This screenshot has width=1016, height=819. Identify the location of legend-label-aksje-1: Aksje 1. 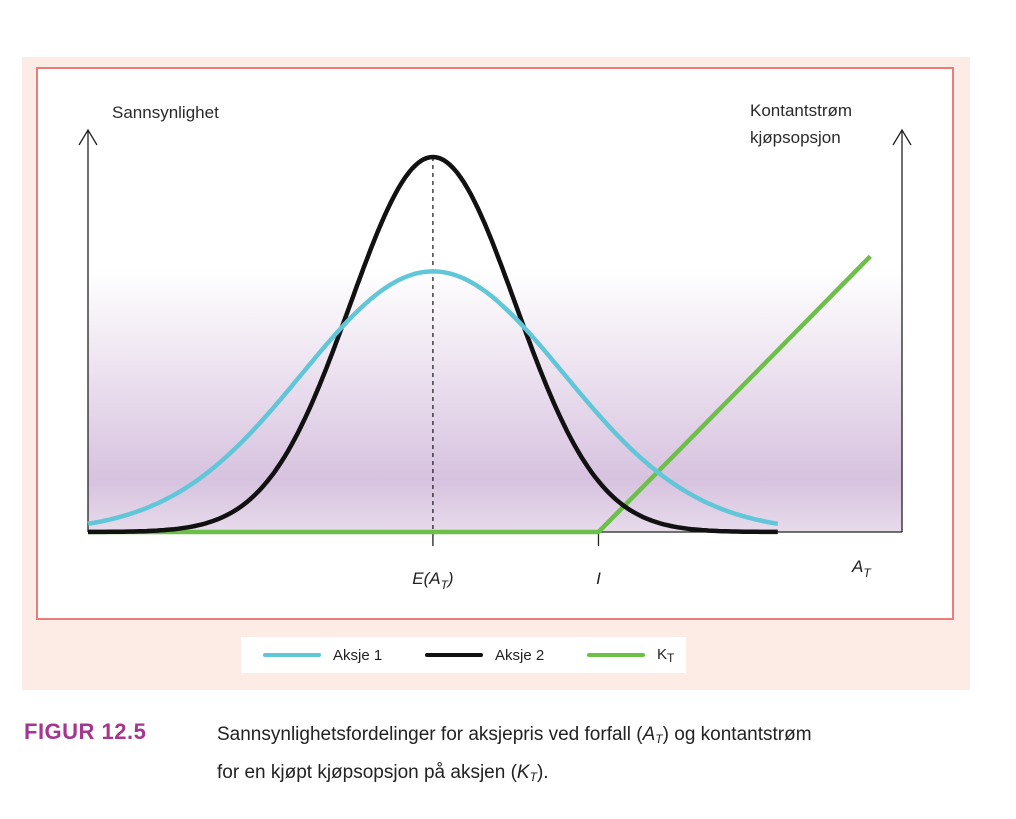
(358, 655).